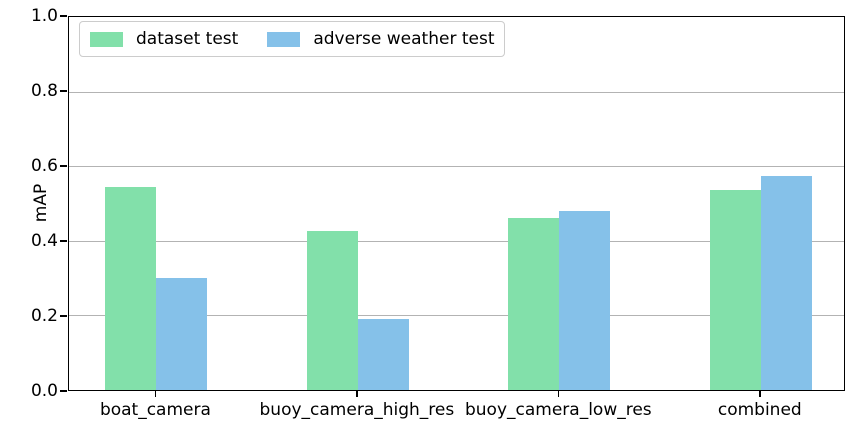 This screenshot has height=439, width=854. I want to click on x-tick-mark-combined, so click(760, 394).